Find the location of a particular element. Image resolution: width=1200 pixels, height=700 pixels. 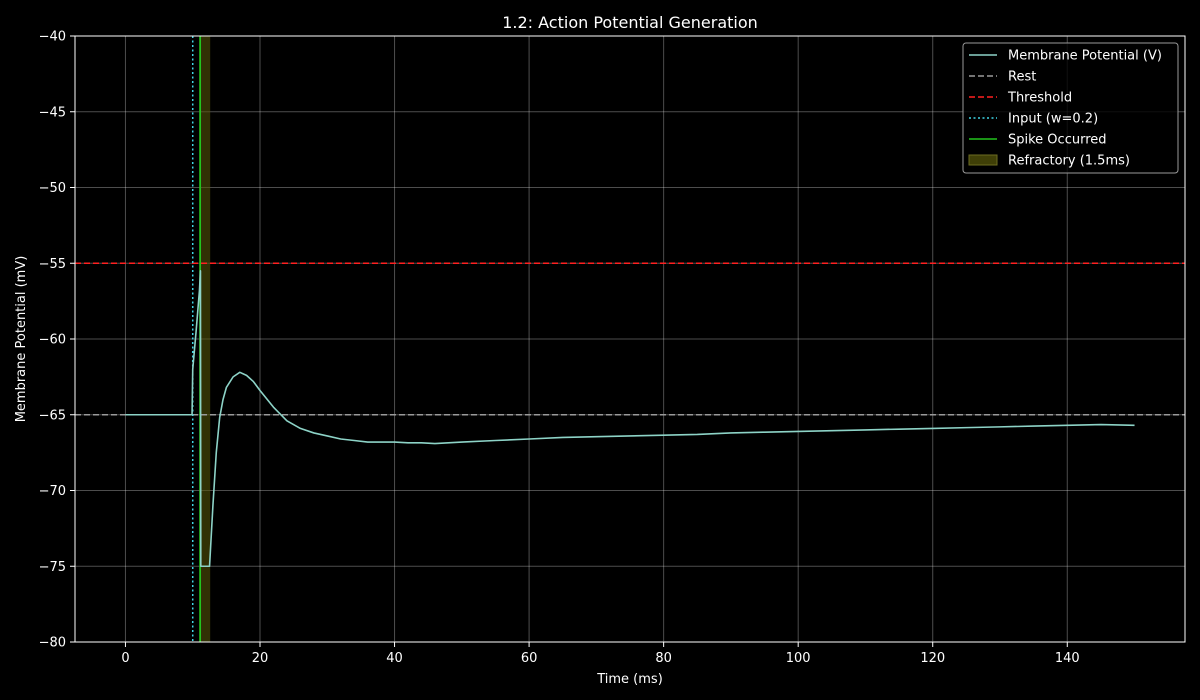

legend-label-rest: Rest is located at coordinates (1022, 77).